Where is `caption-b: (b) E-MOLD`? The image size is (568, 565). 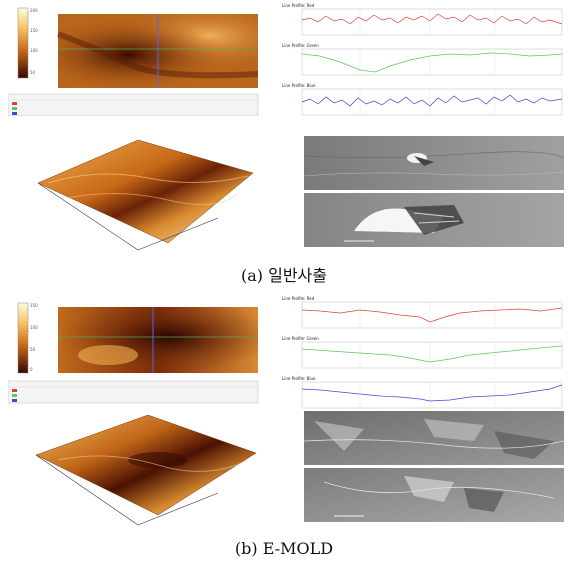 caption-b: (b) E-MOLD is located at coordinates (284, 548).